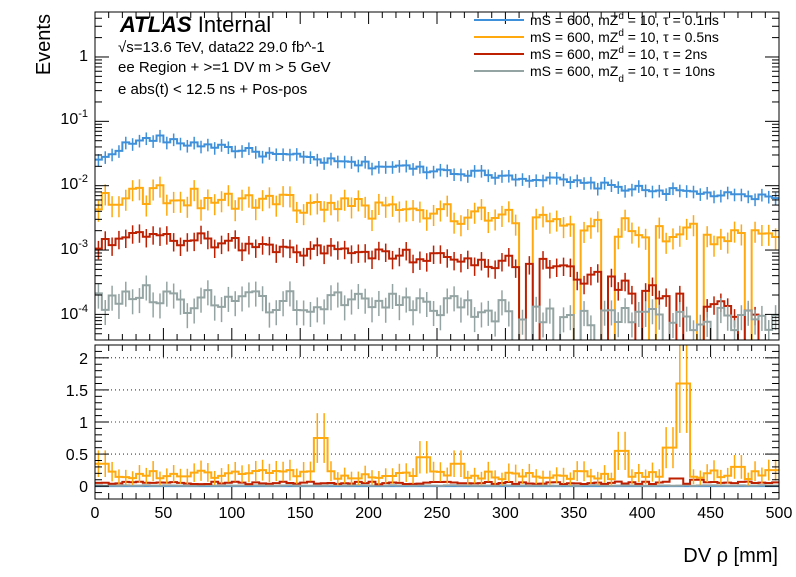  Describe the element at coordinates (74, 248) in the screenshot. I see `y-tick-1e-3: 10⁻³` at that location.